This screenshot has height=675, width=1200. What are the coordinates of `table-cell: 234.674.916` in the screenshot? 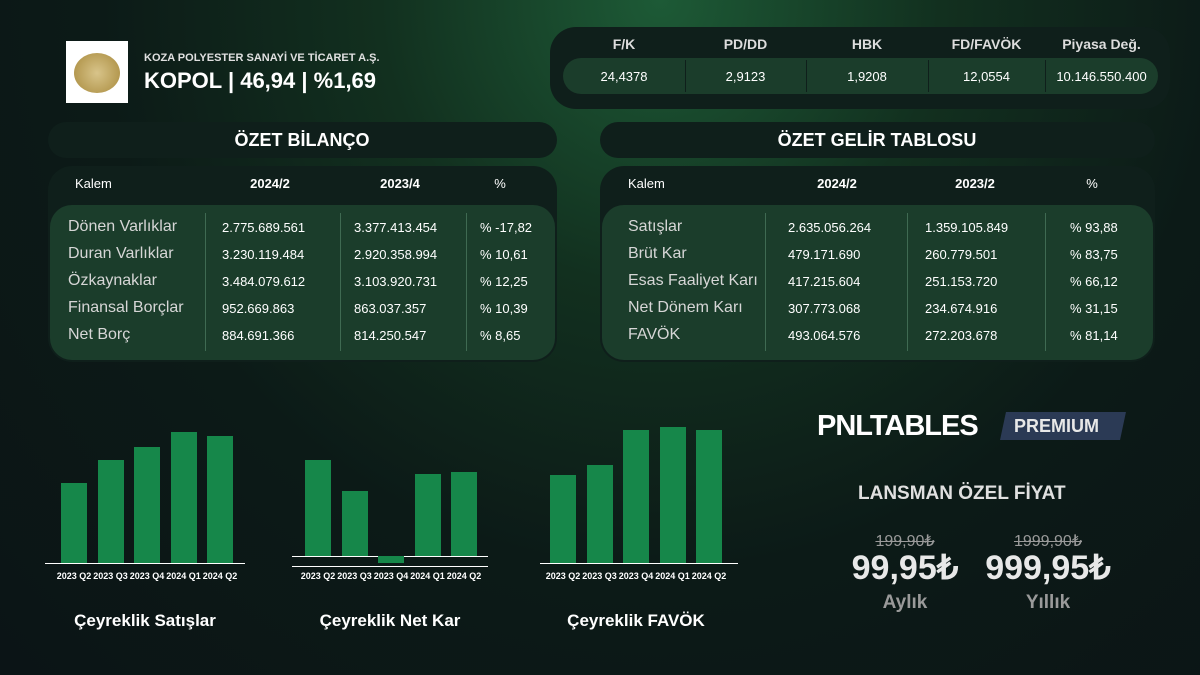 It's located at (961, 308).